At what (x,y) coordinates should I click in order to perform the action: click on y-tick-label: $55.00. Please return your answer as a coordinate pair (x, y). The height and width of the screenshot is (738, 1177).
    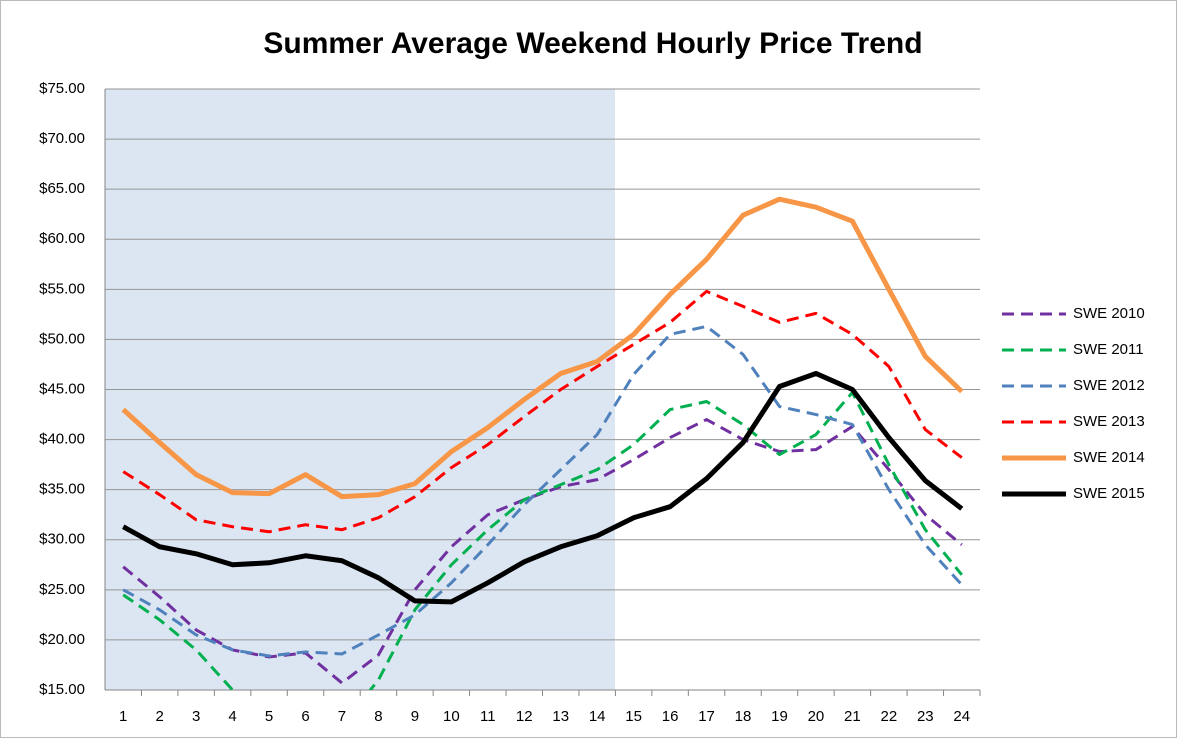
    Looking at the image, I should click on (62, 288).